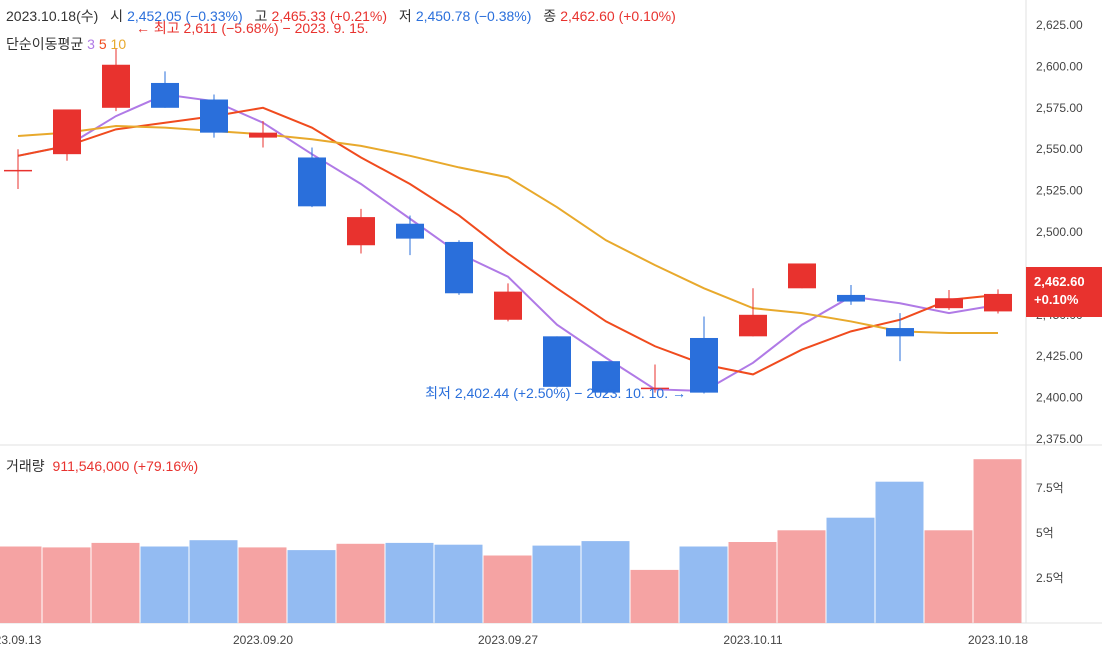 The width and height of the screenshot is (1102, 653). What do you see at coordinates (550, 16) in the screenshot?
I see `close-label: 종` at bounding box center [550, 16].